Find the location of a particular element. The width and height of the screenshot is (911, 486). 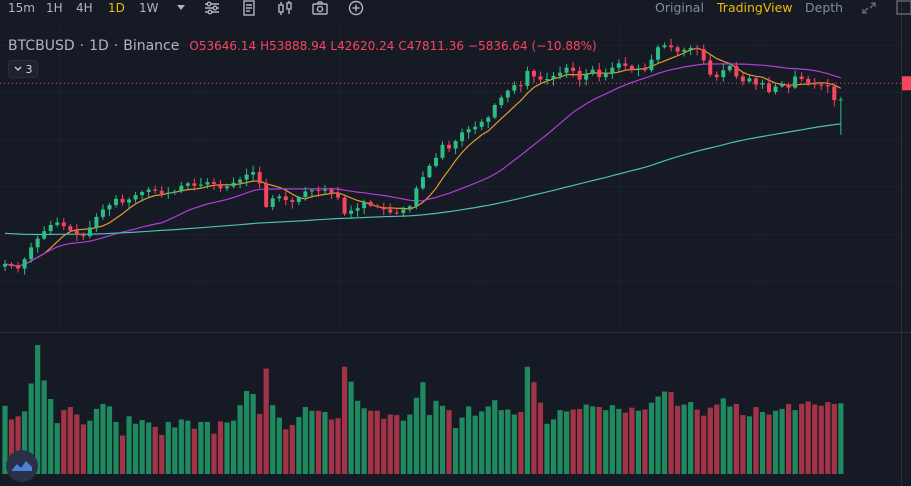

timeframe-15m: 15m is located at coordinates (21, 8).